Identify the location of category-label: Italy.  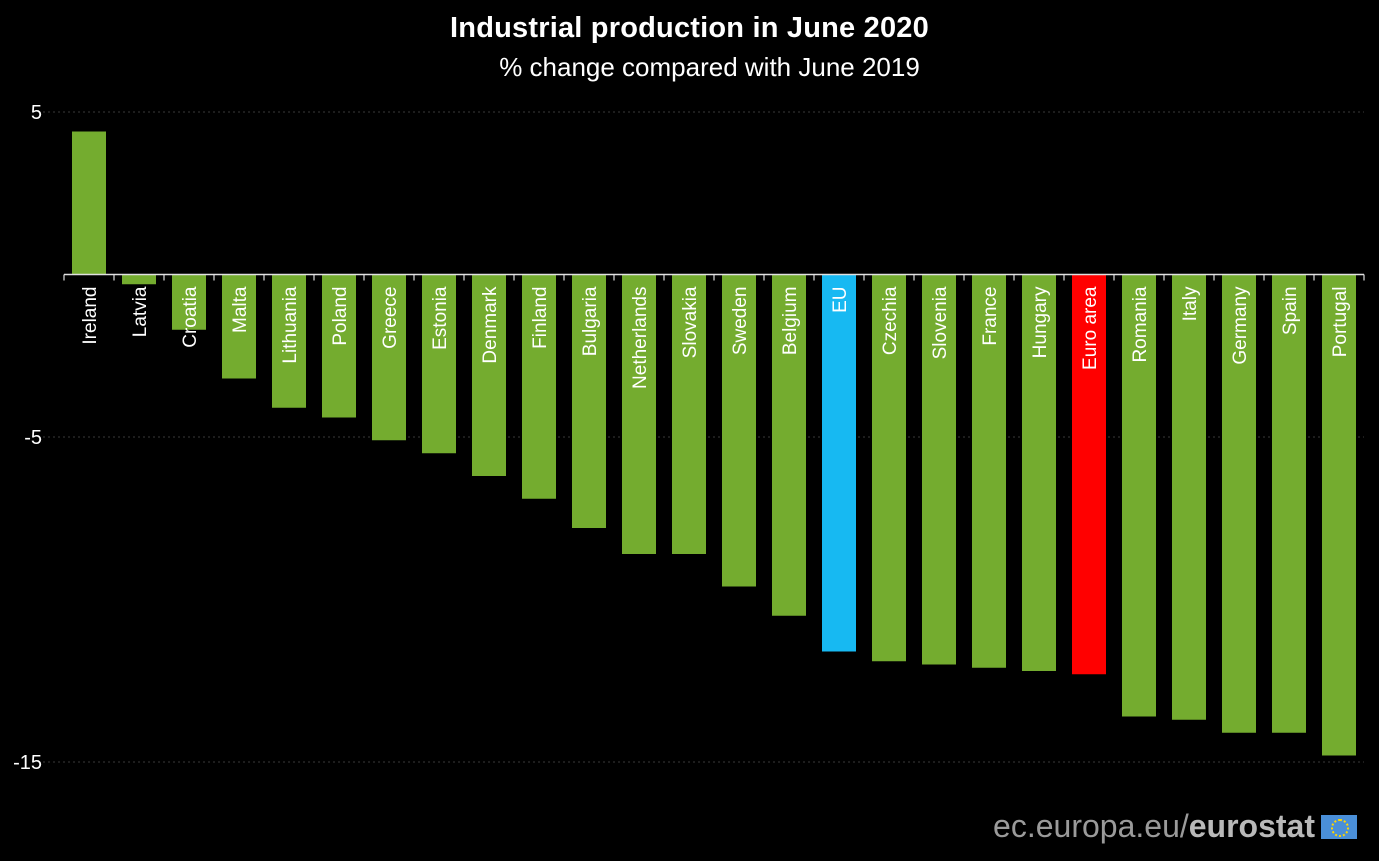
(1190, 303).